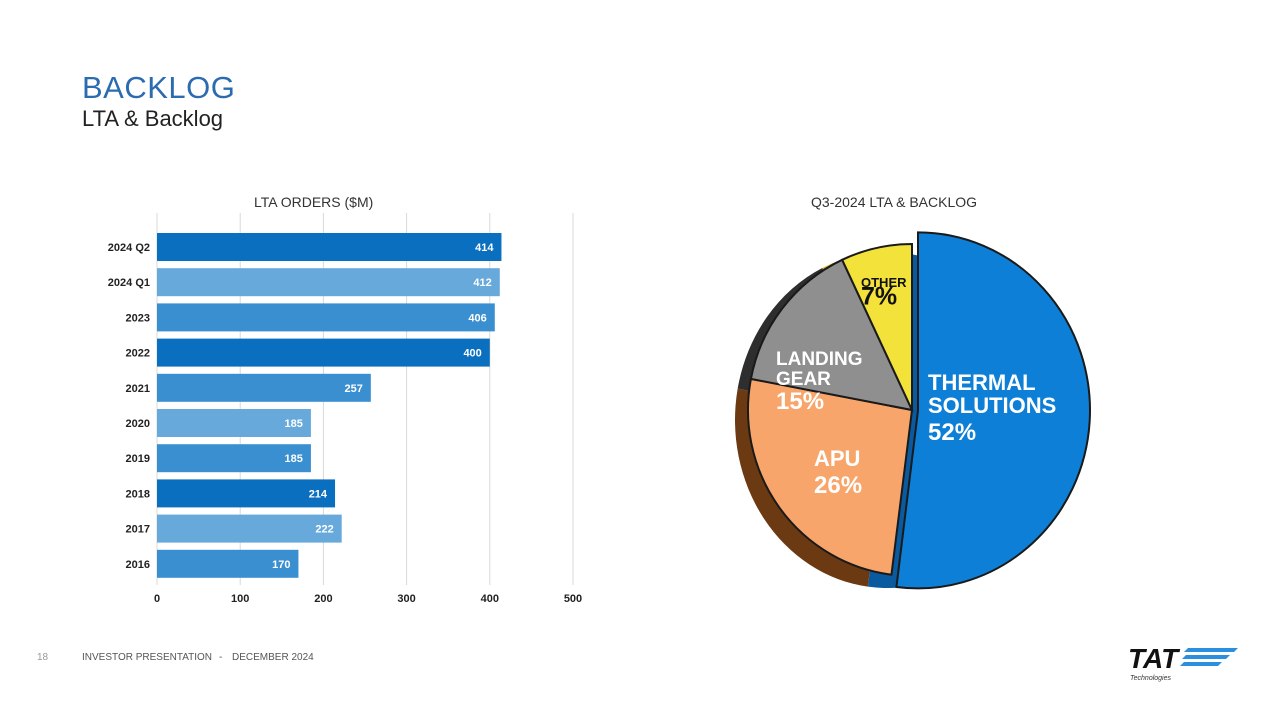 The height and width of the screenshot is (720, 1280). What do you see at coordinates (482, 283) in the screenshot?
I see `data-label: 412` at bounding box center [482, 283].